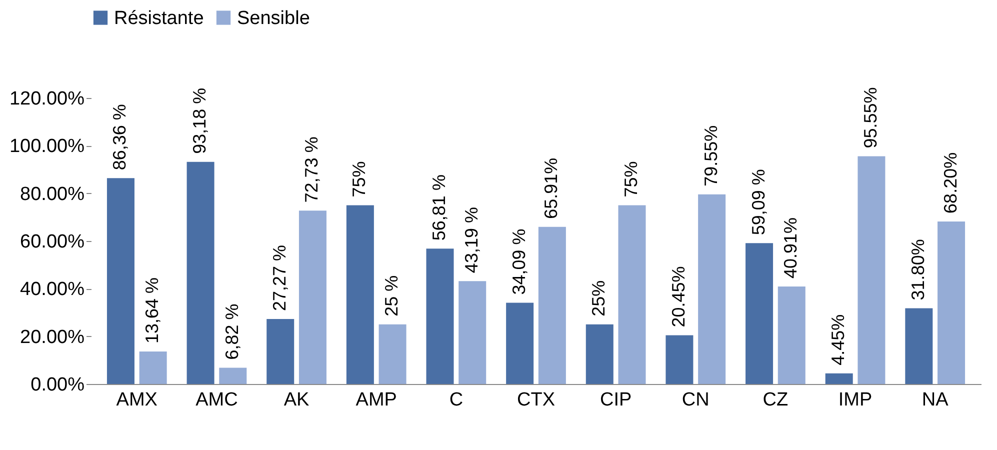  Describe the element at coordinates (935, 400) in the screenshot. I see `x-tick-label: NA` at that location.